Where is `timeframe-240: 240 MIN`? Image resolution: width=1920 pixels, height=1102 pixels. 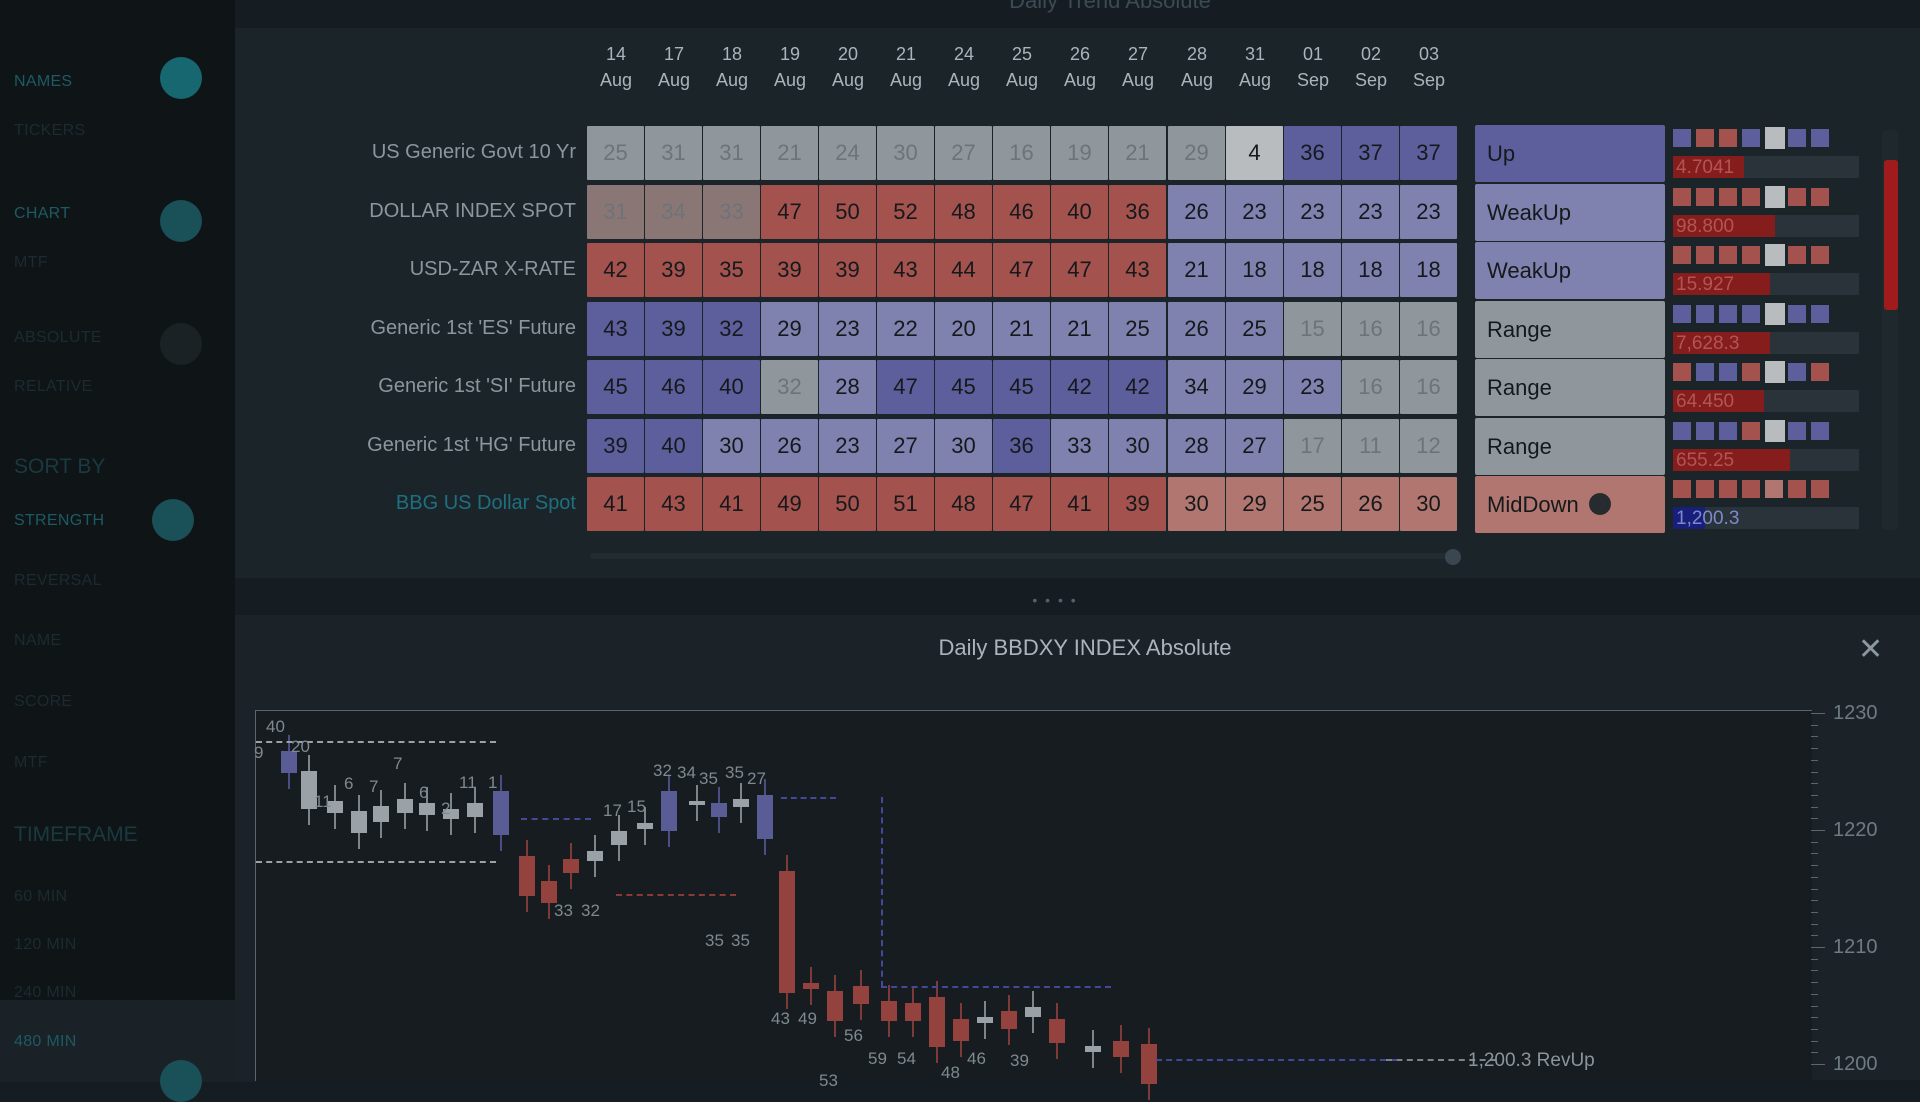 timeframe-240: 240 MIN is located at coordinates (45, 992).